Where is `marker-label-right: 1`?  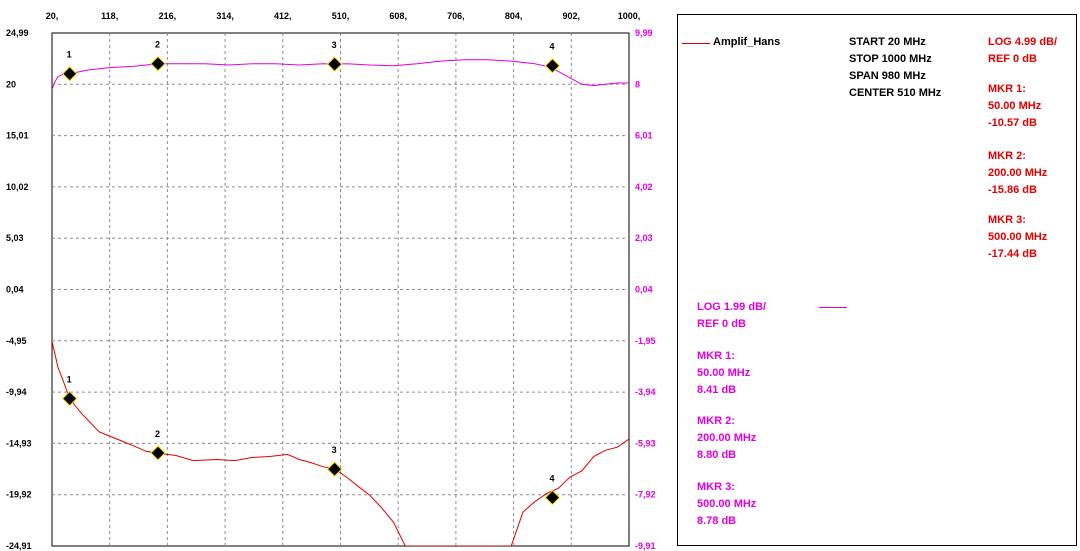 marker-label-right: 1 is located at coordinates (69, 55).